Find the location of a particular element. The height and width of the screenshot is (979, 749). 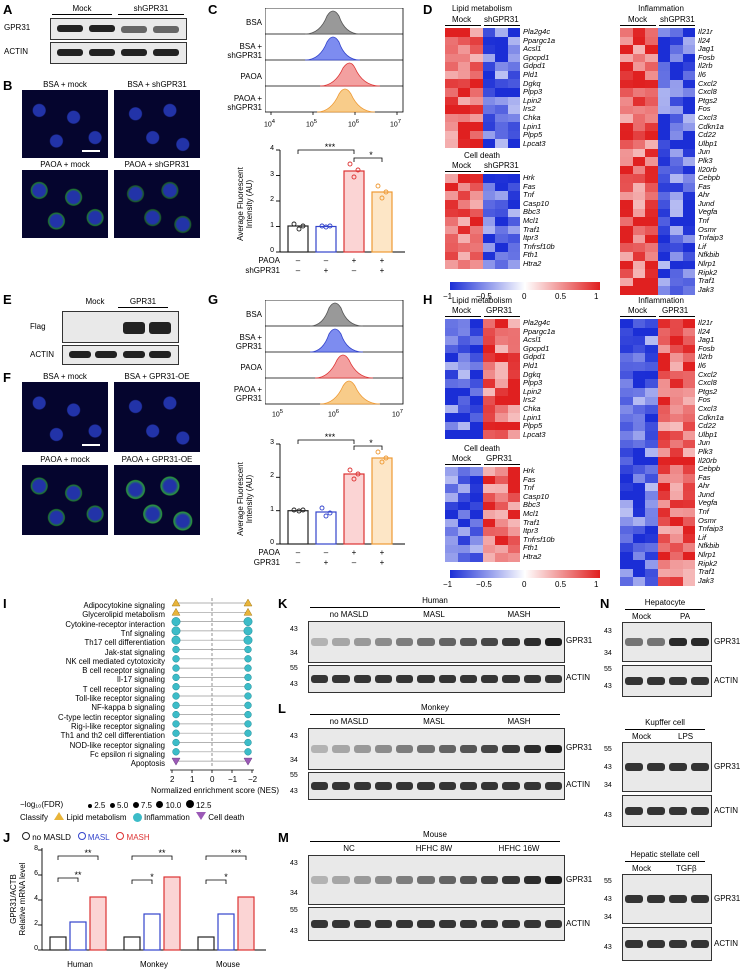

gene-label: Fosb is located at coordinates (706, 57).